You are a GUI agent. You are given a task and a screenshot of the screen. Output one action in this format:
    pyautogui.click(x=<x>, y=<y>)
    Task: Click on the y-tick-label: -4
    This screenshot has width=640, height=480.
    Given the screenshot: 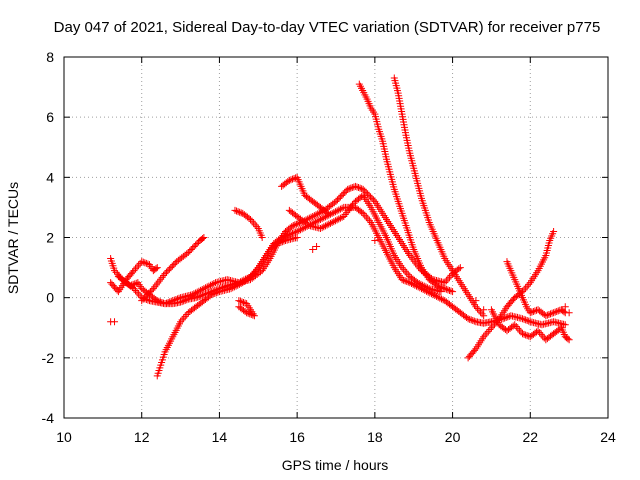 What is the action you would take?
    pyautogui.click(x=48, y=418)
    